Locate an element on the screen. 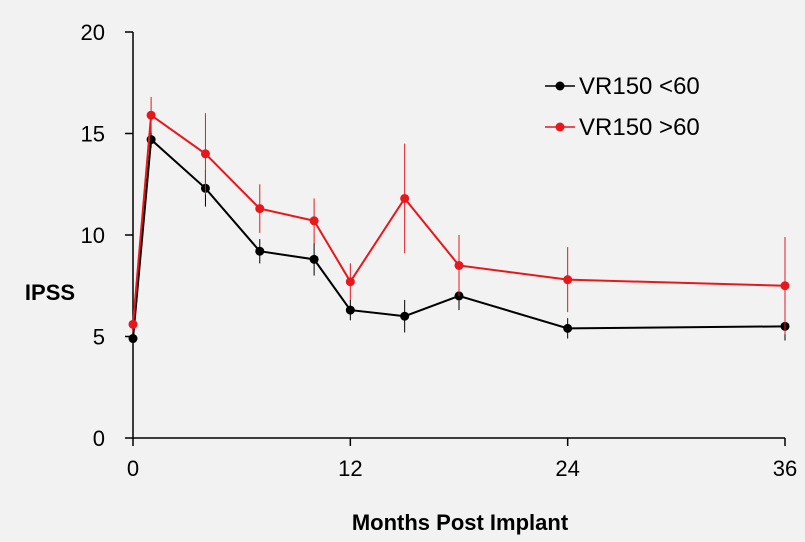 This screenshot has height=542, width=805. x-tick-label-0: 0 is located at coordinates (133, 468).